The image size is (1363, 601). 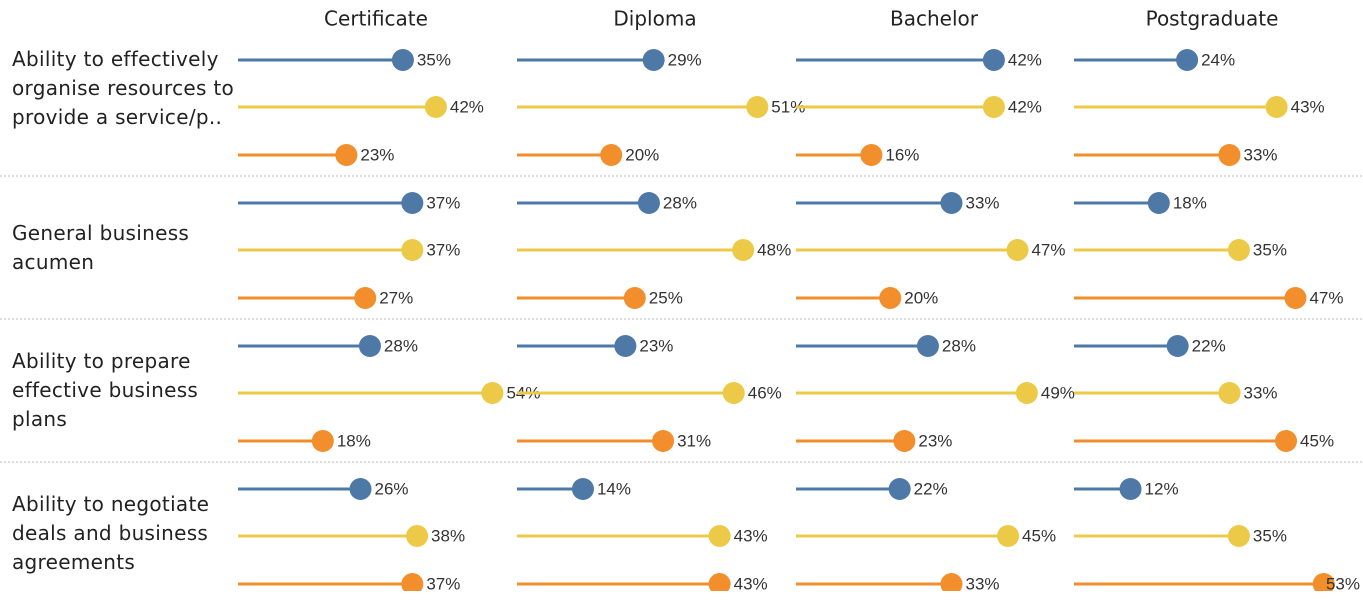 What do you see at coordinates (1212, 19) in the screenshot?
I see `column-header: Postgraduate` at bounding box center [1212, 19].